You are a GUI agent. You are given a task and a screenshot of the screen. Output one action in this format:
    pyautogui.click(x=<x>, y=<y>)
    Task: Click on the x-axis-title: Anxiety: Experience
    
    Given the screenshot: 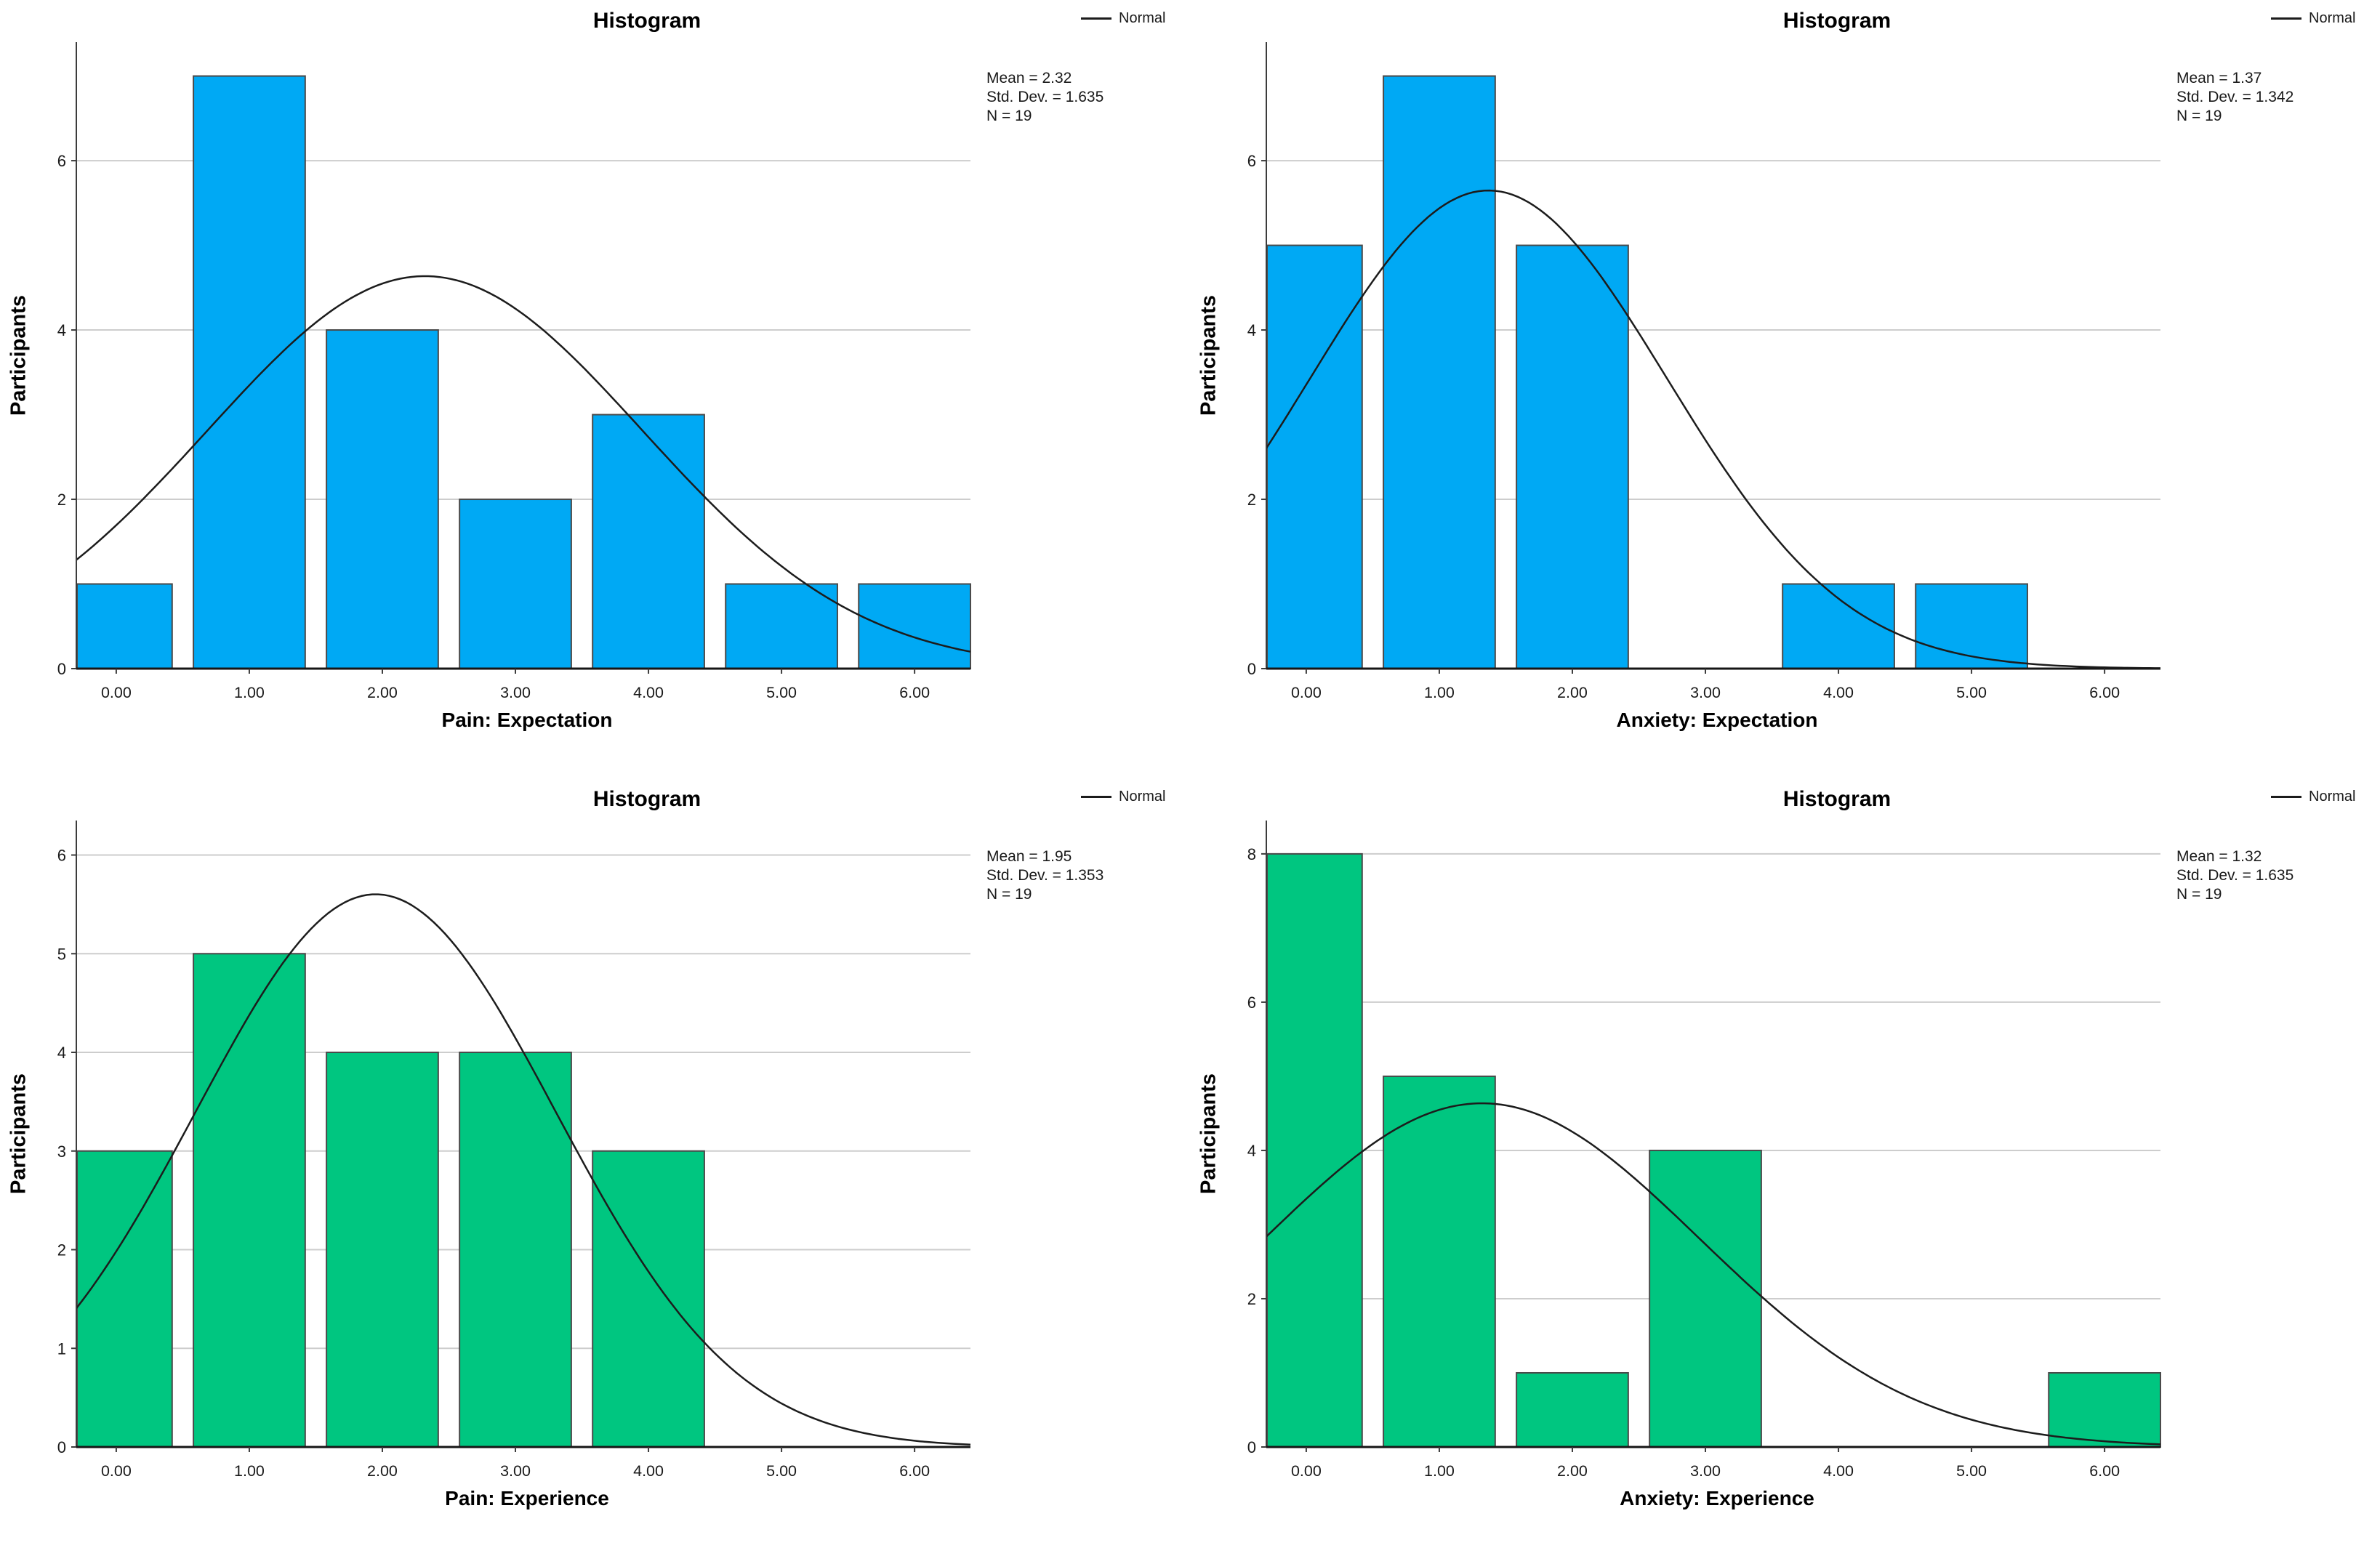 What is the action you would take?
    pyautogui.click(x=1717, y=1498)
    